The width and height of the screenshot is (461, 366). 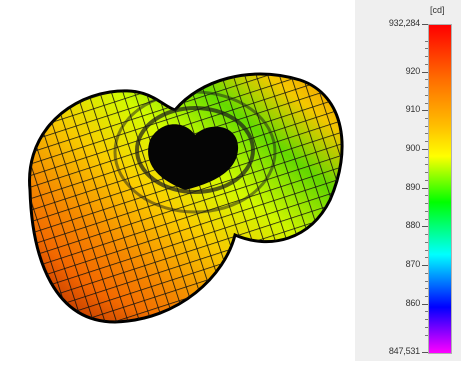 I want to click on scale-tick-label: 880, so click(x=413, y=225).